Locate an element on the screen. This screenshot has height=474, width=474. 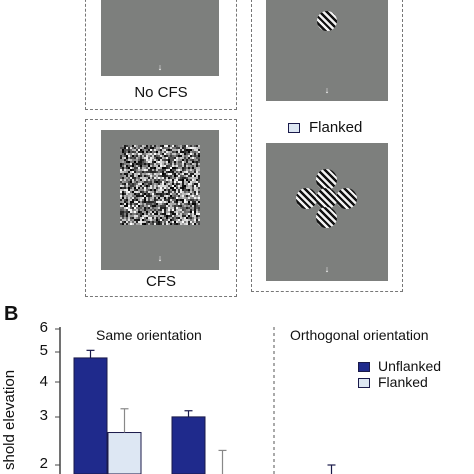
legend-unflanked-swatch is located at coordinates (364, 367).